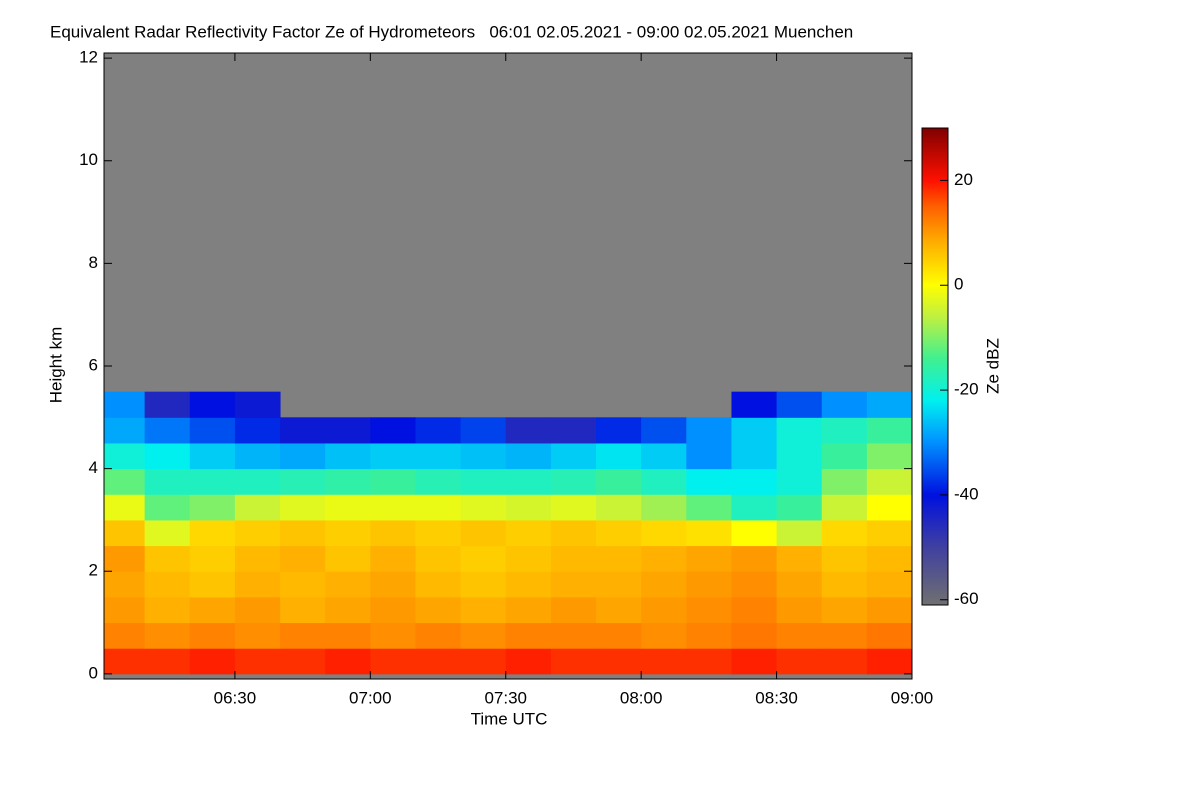 This screenshot has height=800, width=1200. I want to click on y-tick-label: 10, so click(88, 159).